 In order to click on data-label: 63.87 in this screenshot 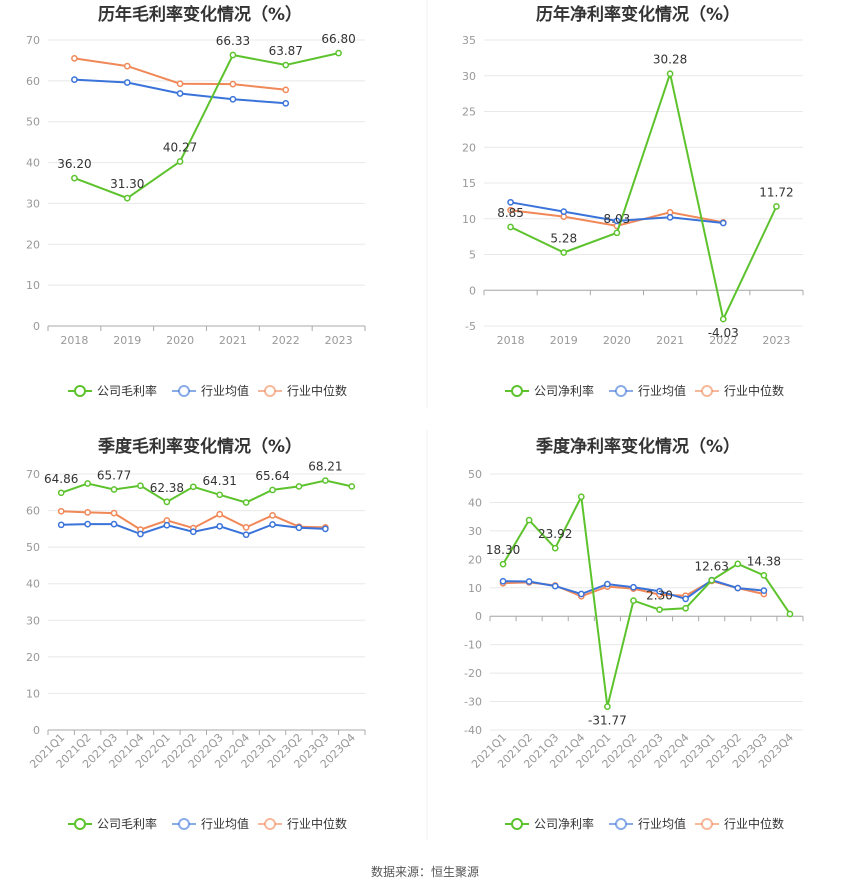, I will do `click(286, 51)`.